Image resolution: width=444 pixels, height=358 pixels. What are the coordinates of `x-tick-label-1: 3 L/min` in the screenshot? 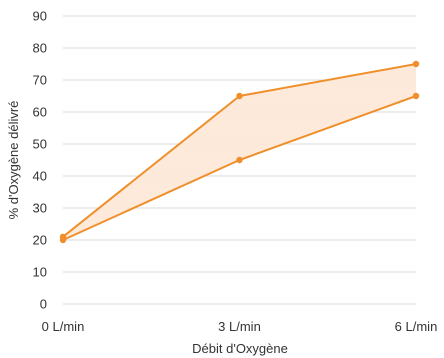 It's located at (239, 326).